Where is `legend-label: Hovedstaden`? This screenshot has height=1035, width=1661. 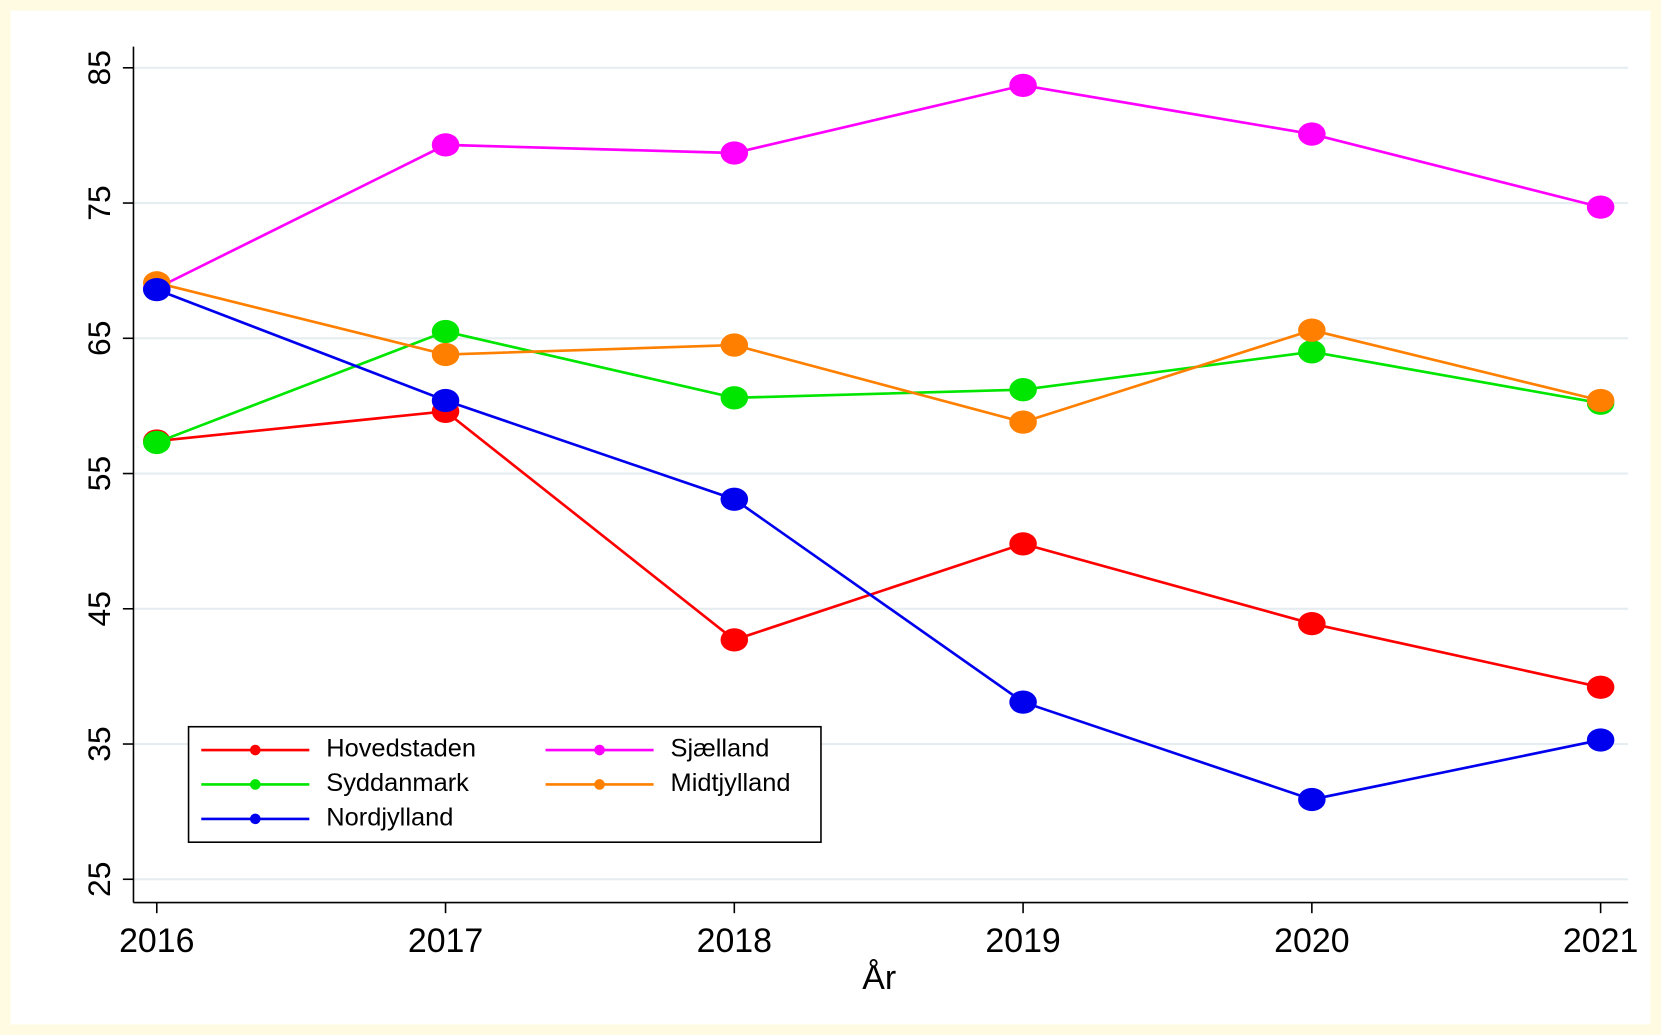 legend-label: Hovedstaden is located at coordinates (401, 749).